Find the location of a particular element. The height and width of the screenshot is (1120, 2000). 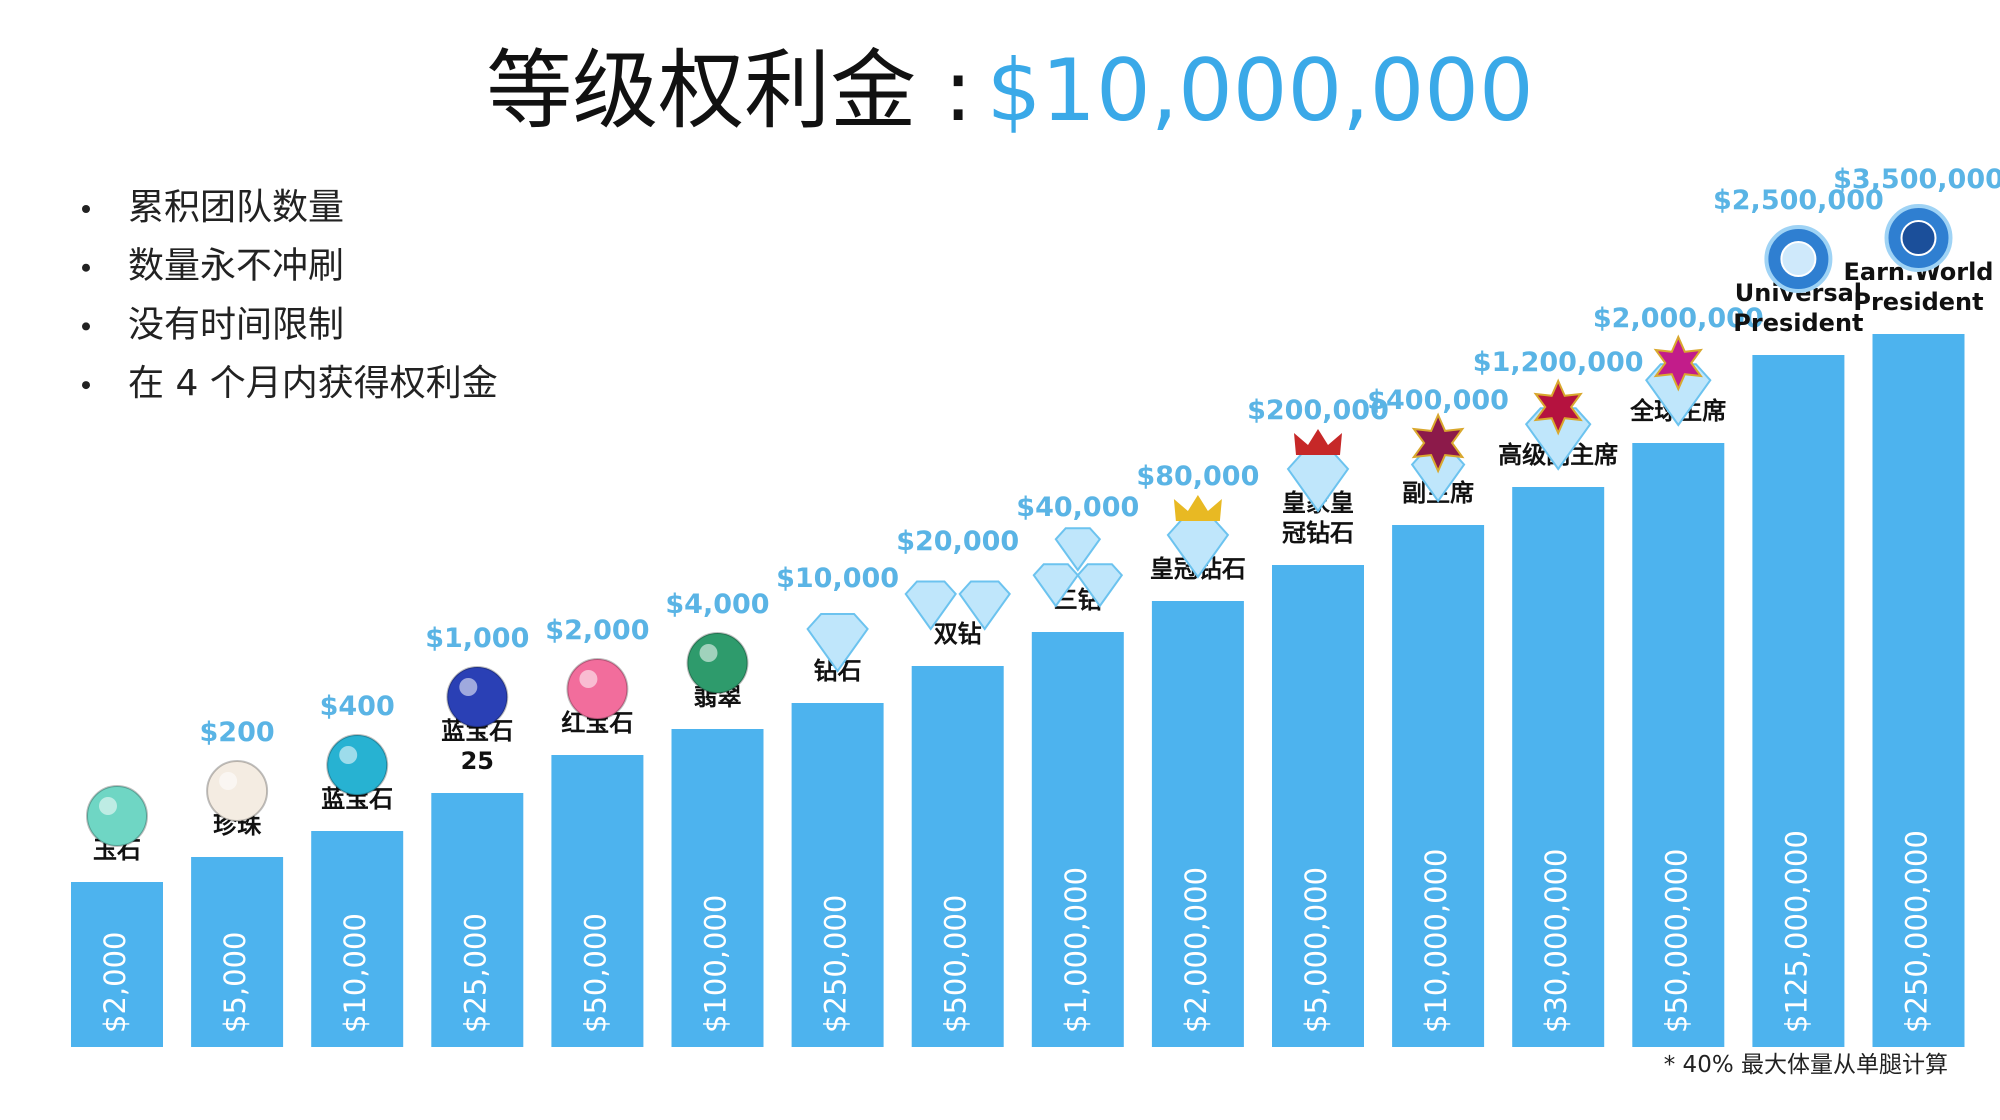

bar-volume: $500,000 is located at coordinates (956, 964).